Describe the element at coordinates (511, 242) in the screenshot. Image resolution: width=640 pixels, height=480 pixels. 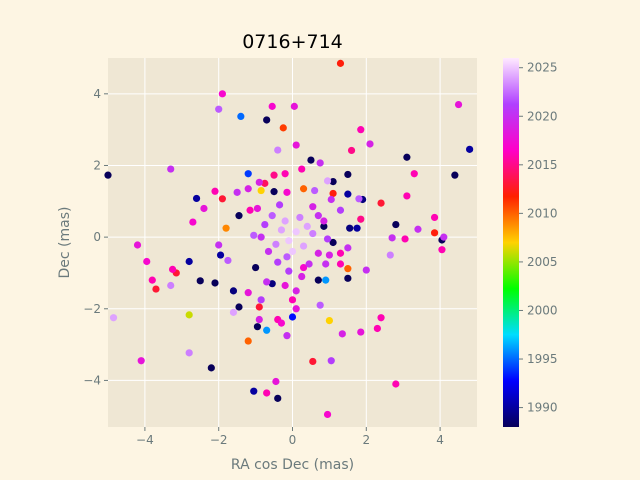
I see `colorbar` at that location.